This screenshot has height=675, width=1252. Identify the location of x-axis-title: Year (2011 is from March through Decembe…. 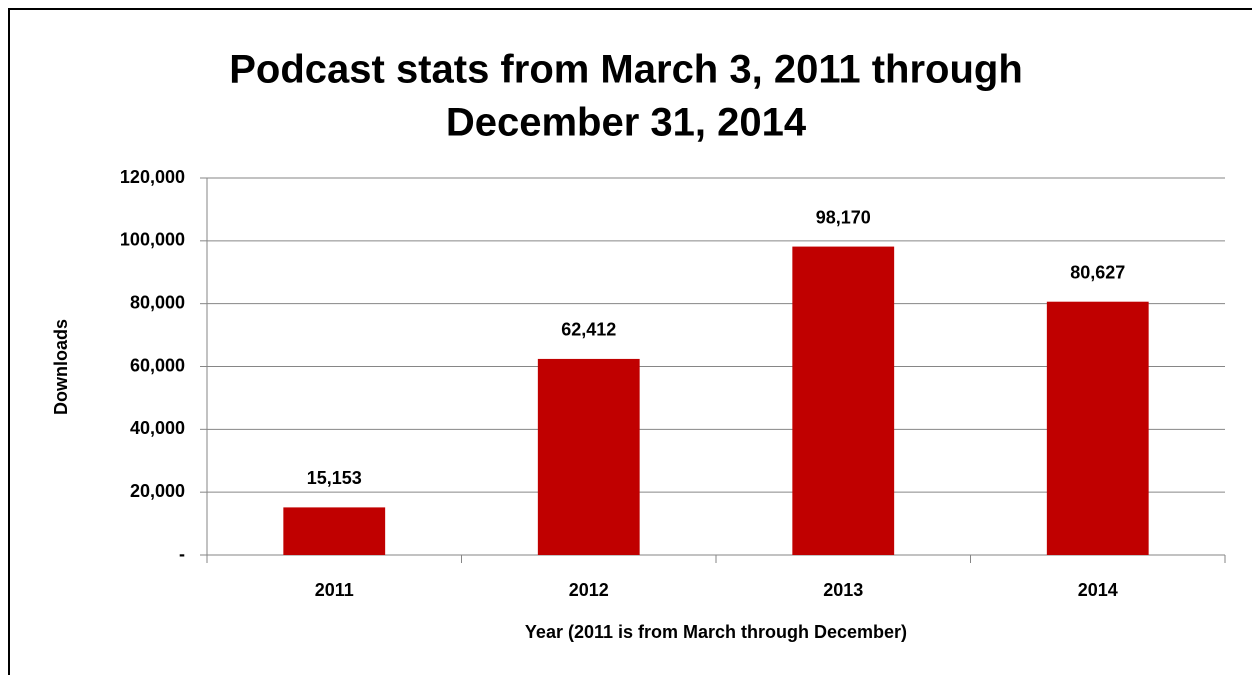
(716, 632).